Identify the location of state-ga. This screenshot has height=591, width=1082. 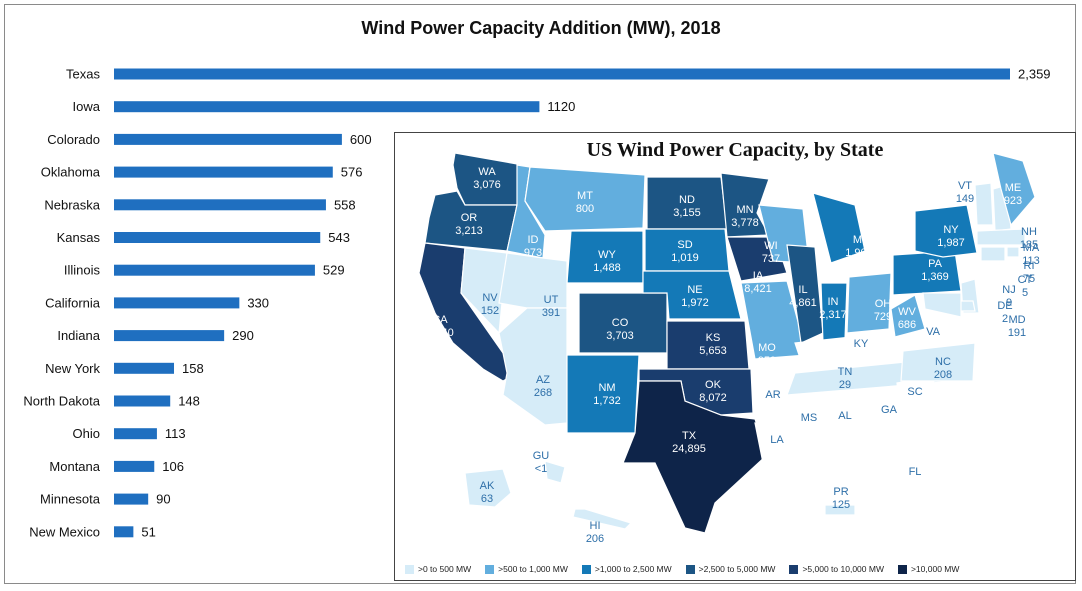
(885, 421).